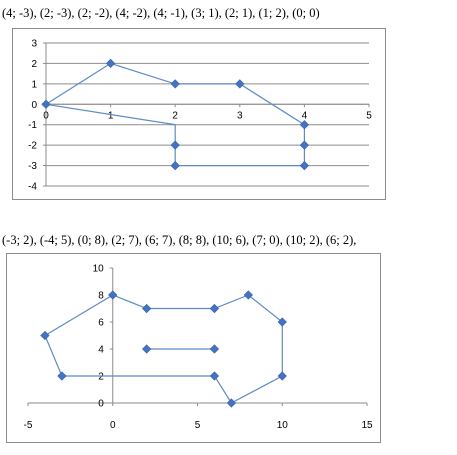 This screenshot has height=455, width=457. Describe the element at coordinates (32, 187) in the screenshot. I see `chart-1-y-tick-label: -4` at that location.